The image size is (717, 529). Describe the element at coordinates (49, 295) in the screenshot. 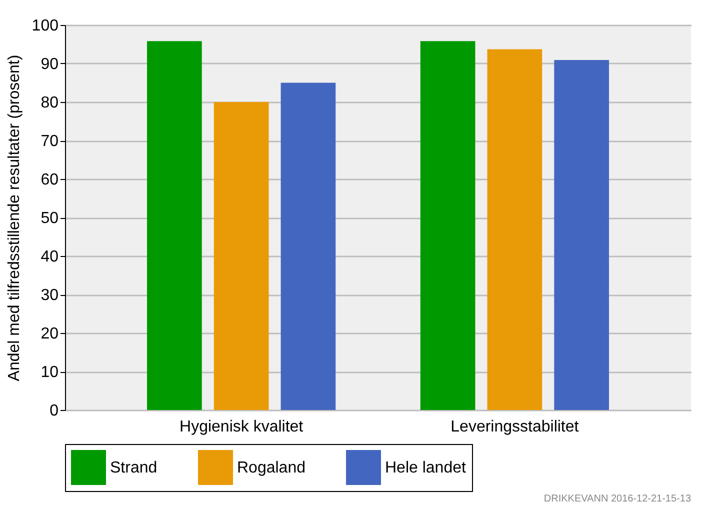

I see `y-tick-label: 30` at that location.